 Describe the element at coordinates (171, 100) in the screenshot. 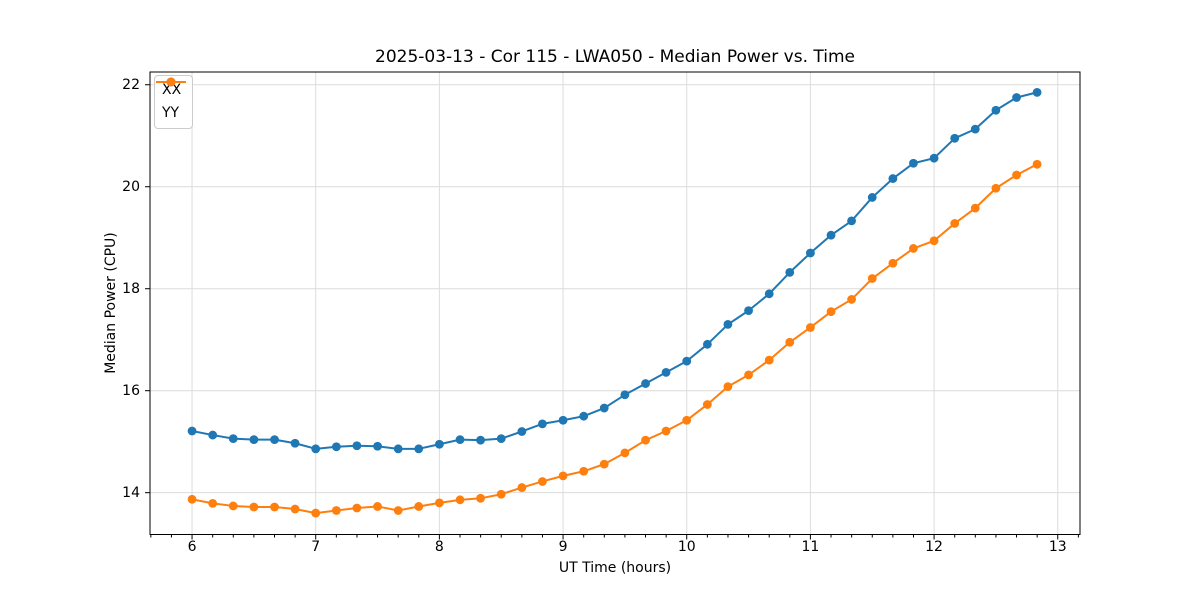

I see `legend-entry-yy: YY` at that location.